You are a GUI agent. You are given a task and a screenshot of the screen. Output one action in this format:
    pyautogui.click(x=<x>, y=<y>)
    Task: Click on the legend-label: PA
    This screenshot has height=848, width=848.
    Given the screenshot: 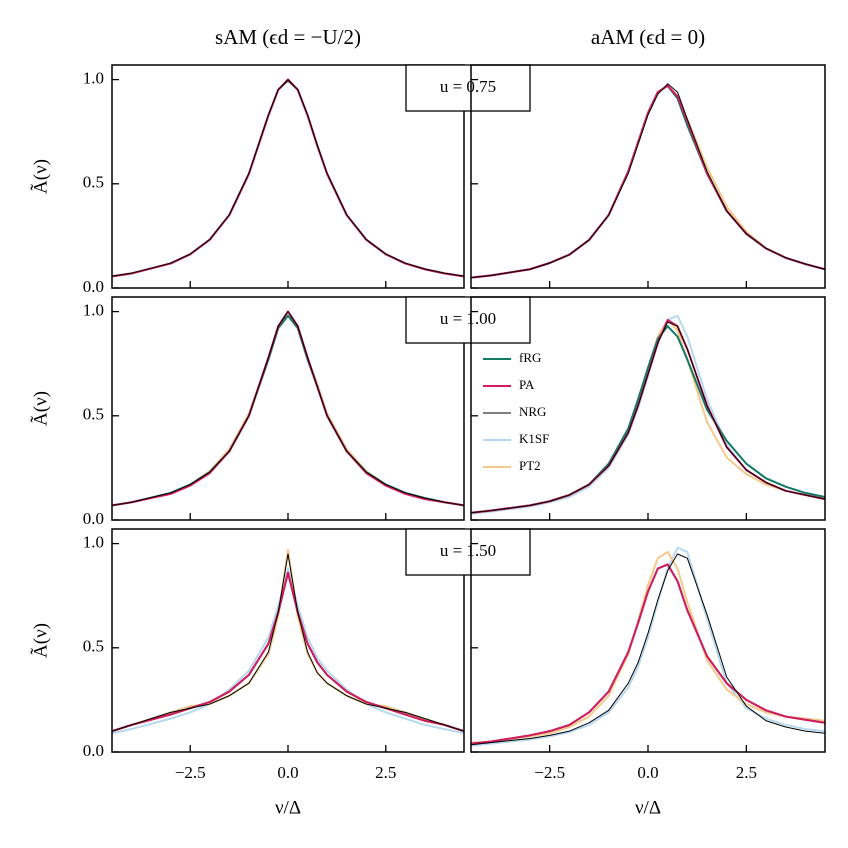 What is the action you would take?
    pyautogui.click(x=527, y=384)
    